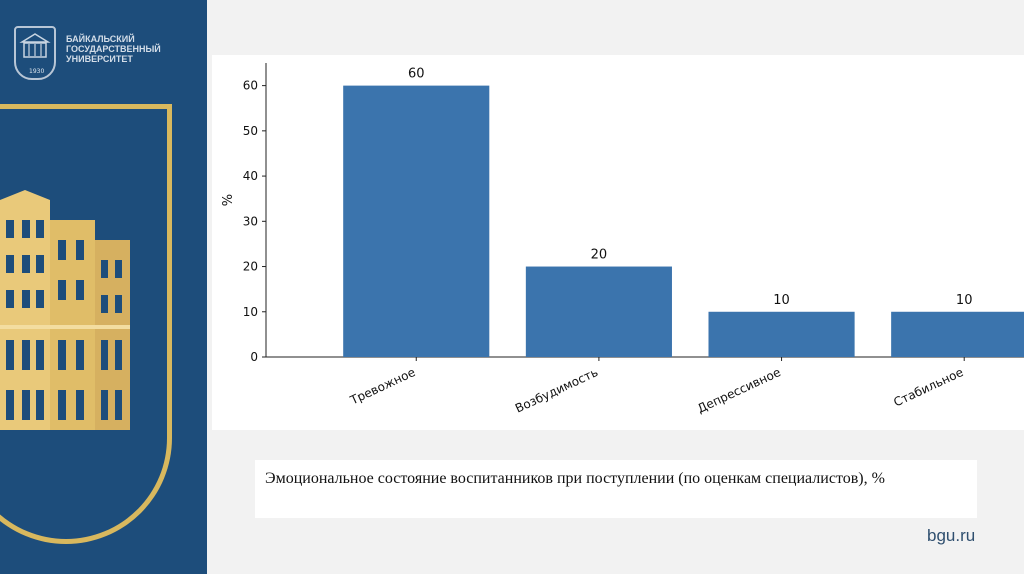 Image resolution: width=1024 pixels, height=574 pixels. What do you see at coordinates (113, 49) in the screenshot?
I see `logo-line: ГОСУДАРСТВЕННЫЙ` at bounding box center [113, 49].